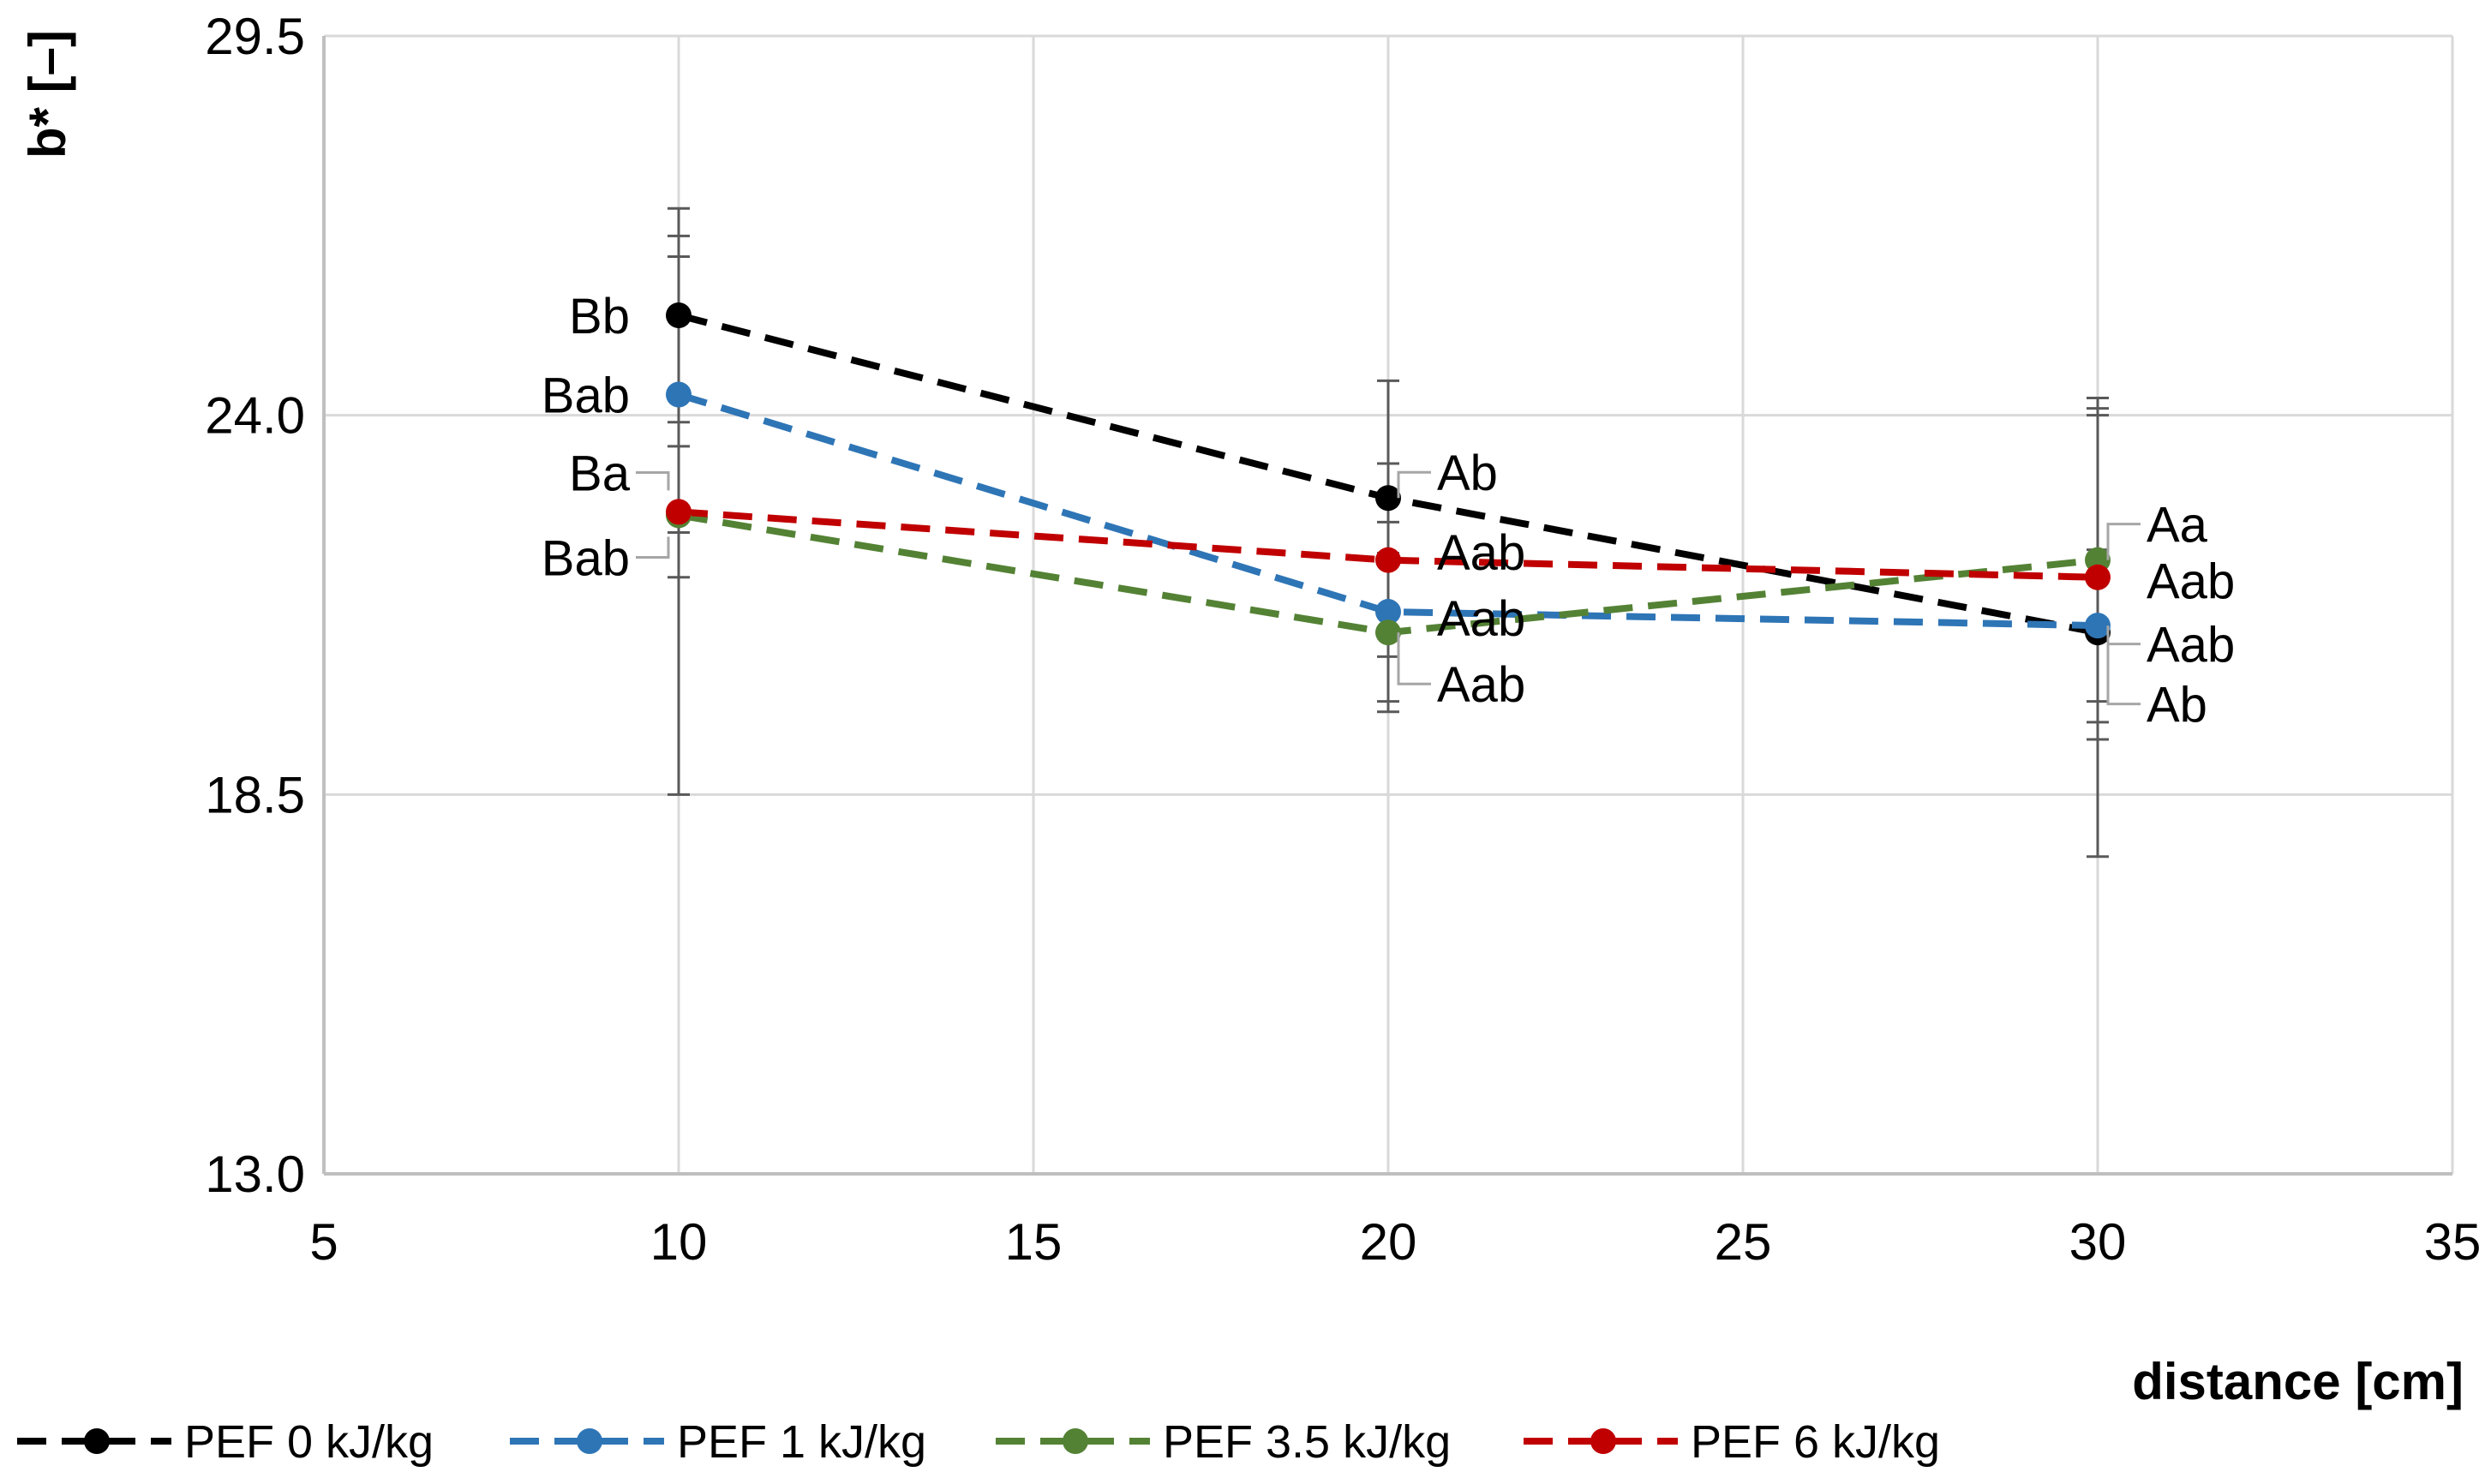 Image resolution: width=2491 pixels, height=1484 pixels. Describe the element at coordinates (1388, 544) in the screenshot. I see `series-line` at that location.